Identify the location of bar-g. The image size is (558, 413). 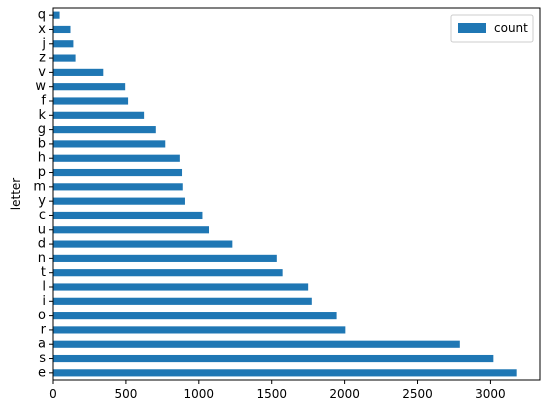
(104, 130).